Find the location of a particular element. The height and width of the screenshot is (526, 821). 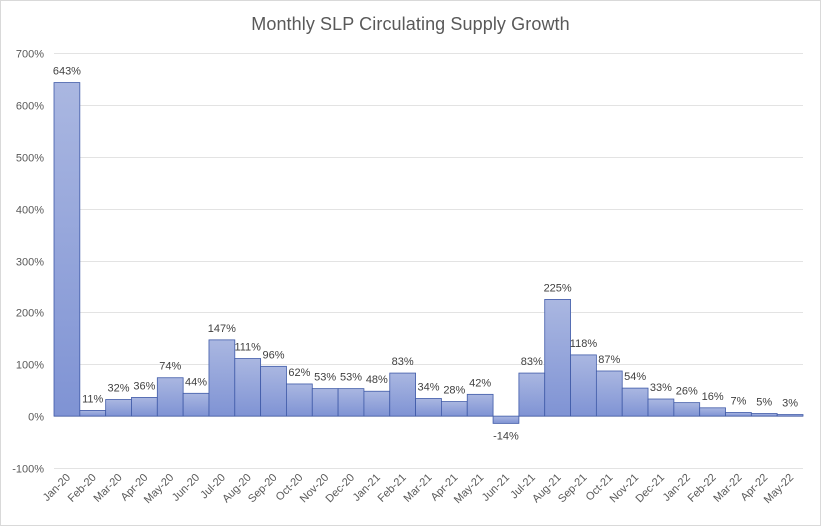

y-tick-label: 700% is located at coordinates (30, 55).